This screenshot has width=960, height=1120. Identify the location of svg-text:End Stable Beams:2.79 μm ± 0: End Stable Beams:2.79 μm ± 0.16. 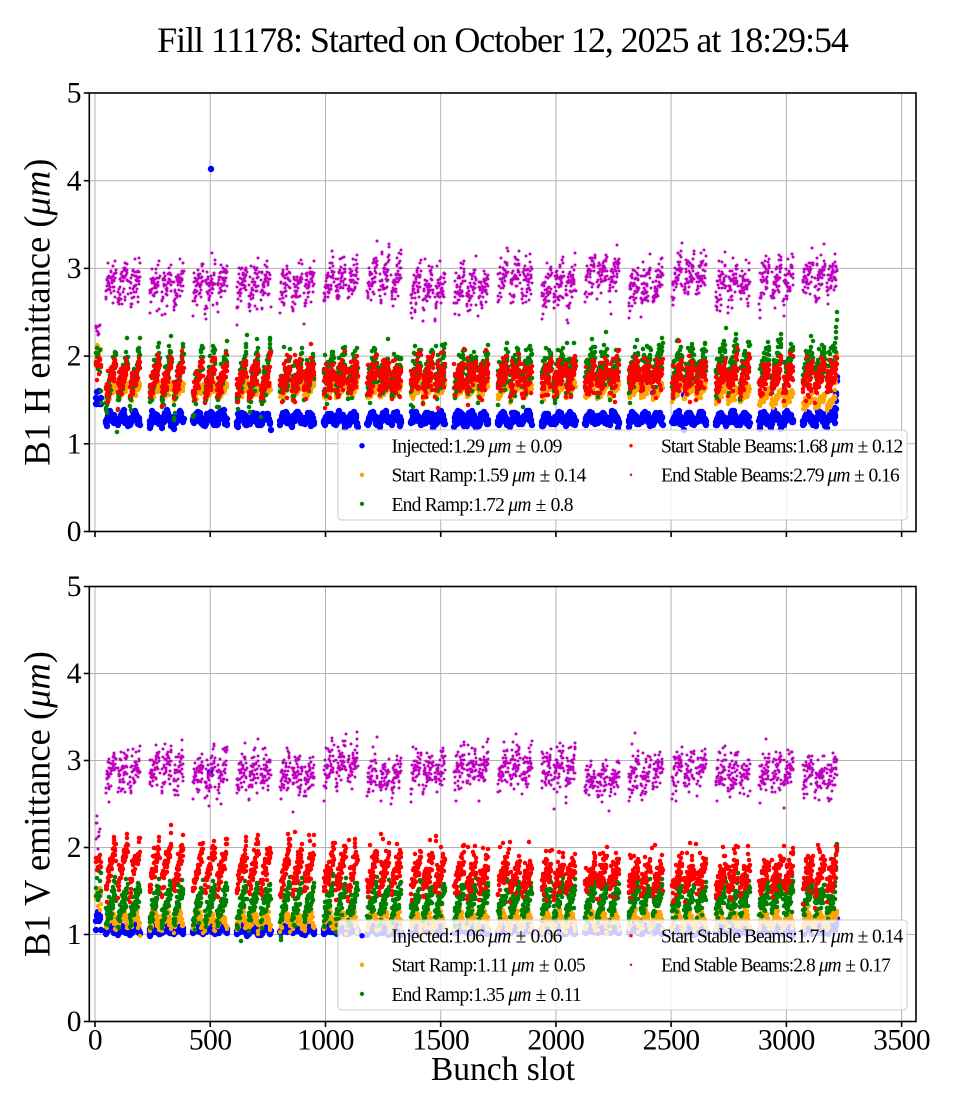
(780, 476).